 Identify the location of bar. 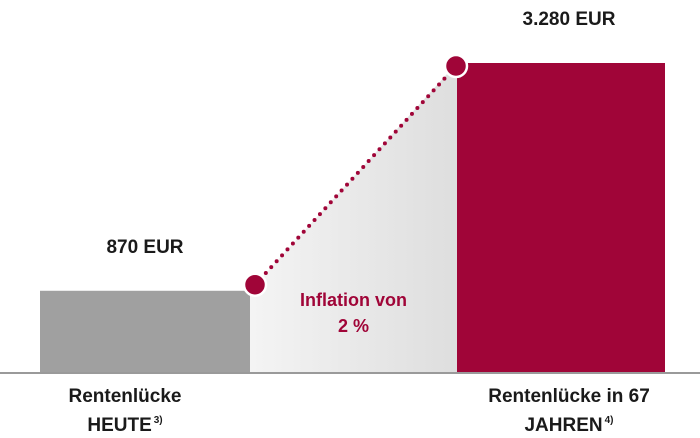
(145, 331).